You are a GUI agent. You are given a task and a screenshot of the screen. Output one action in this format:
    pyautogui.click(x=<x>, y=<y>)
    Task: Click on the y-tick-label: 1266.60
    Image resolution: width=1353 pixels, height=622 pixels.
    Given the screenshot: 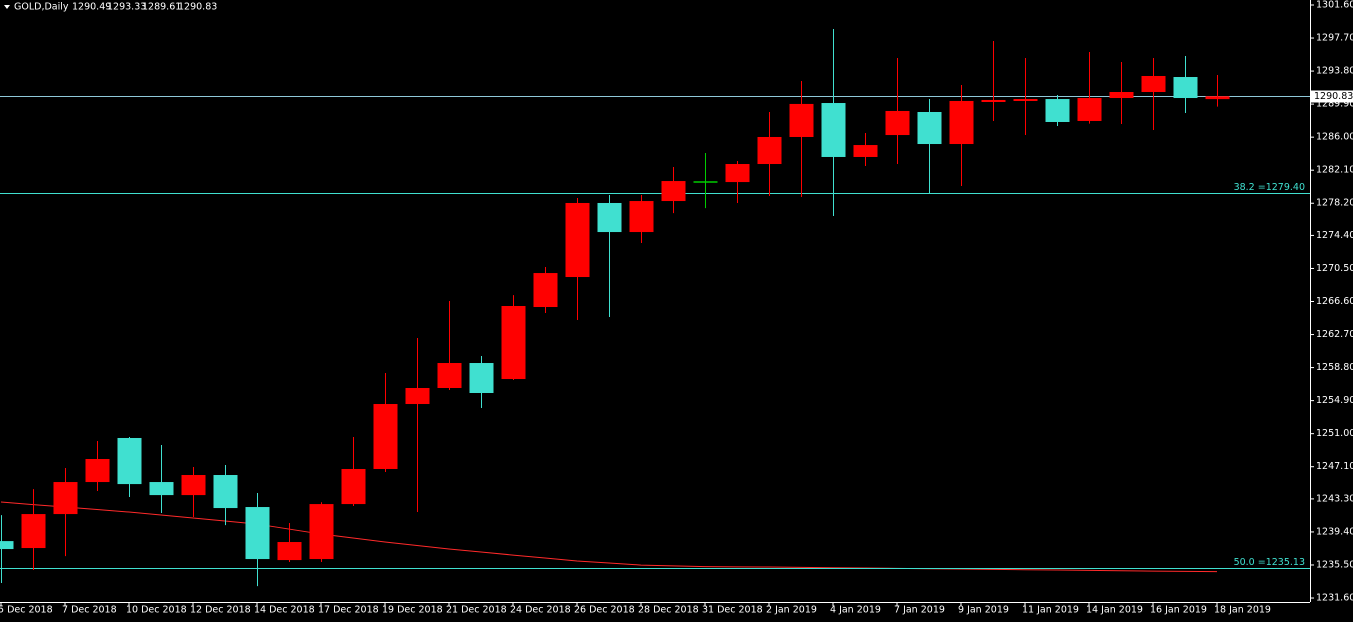 What is the action you would take?
    pyautogui.click(x=1334, y=301)
    